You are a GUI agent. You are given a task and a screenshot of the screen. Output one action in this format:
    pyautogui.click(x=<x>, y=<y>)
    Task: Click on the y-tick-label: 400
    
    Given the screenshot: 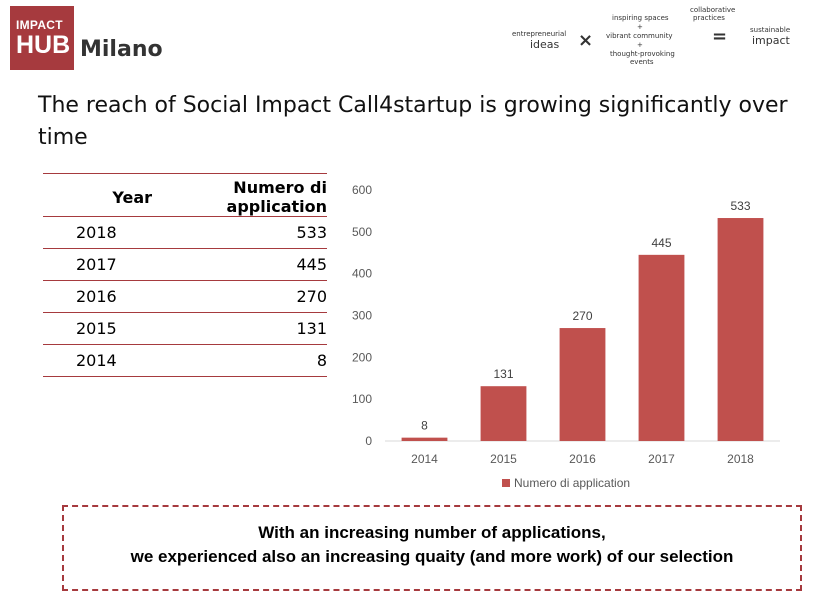 What is the action you would take?
    pyautogui.click(x=362, y=274)
    